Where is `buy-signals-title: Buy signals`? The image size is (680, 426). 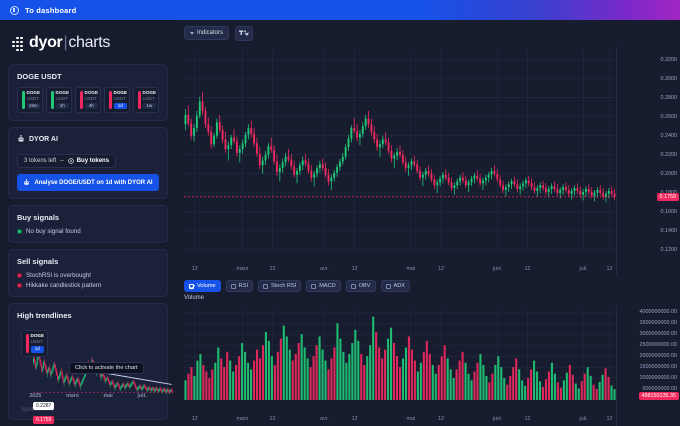 buy-signals-title: Buy signals is located at coordinates (38, 218).